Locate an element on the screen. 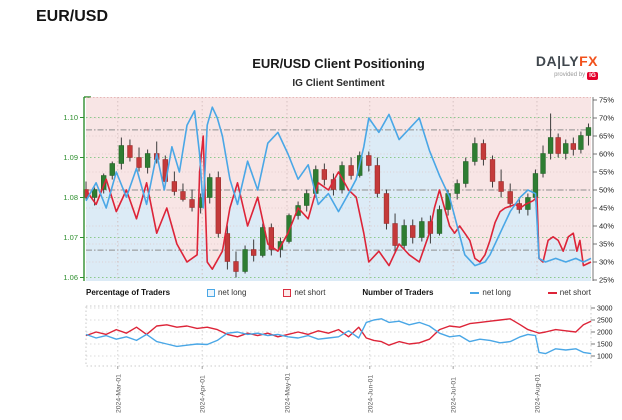  date-tick-label: 2024-May-01 is located at coordinates (287, 393).